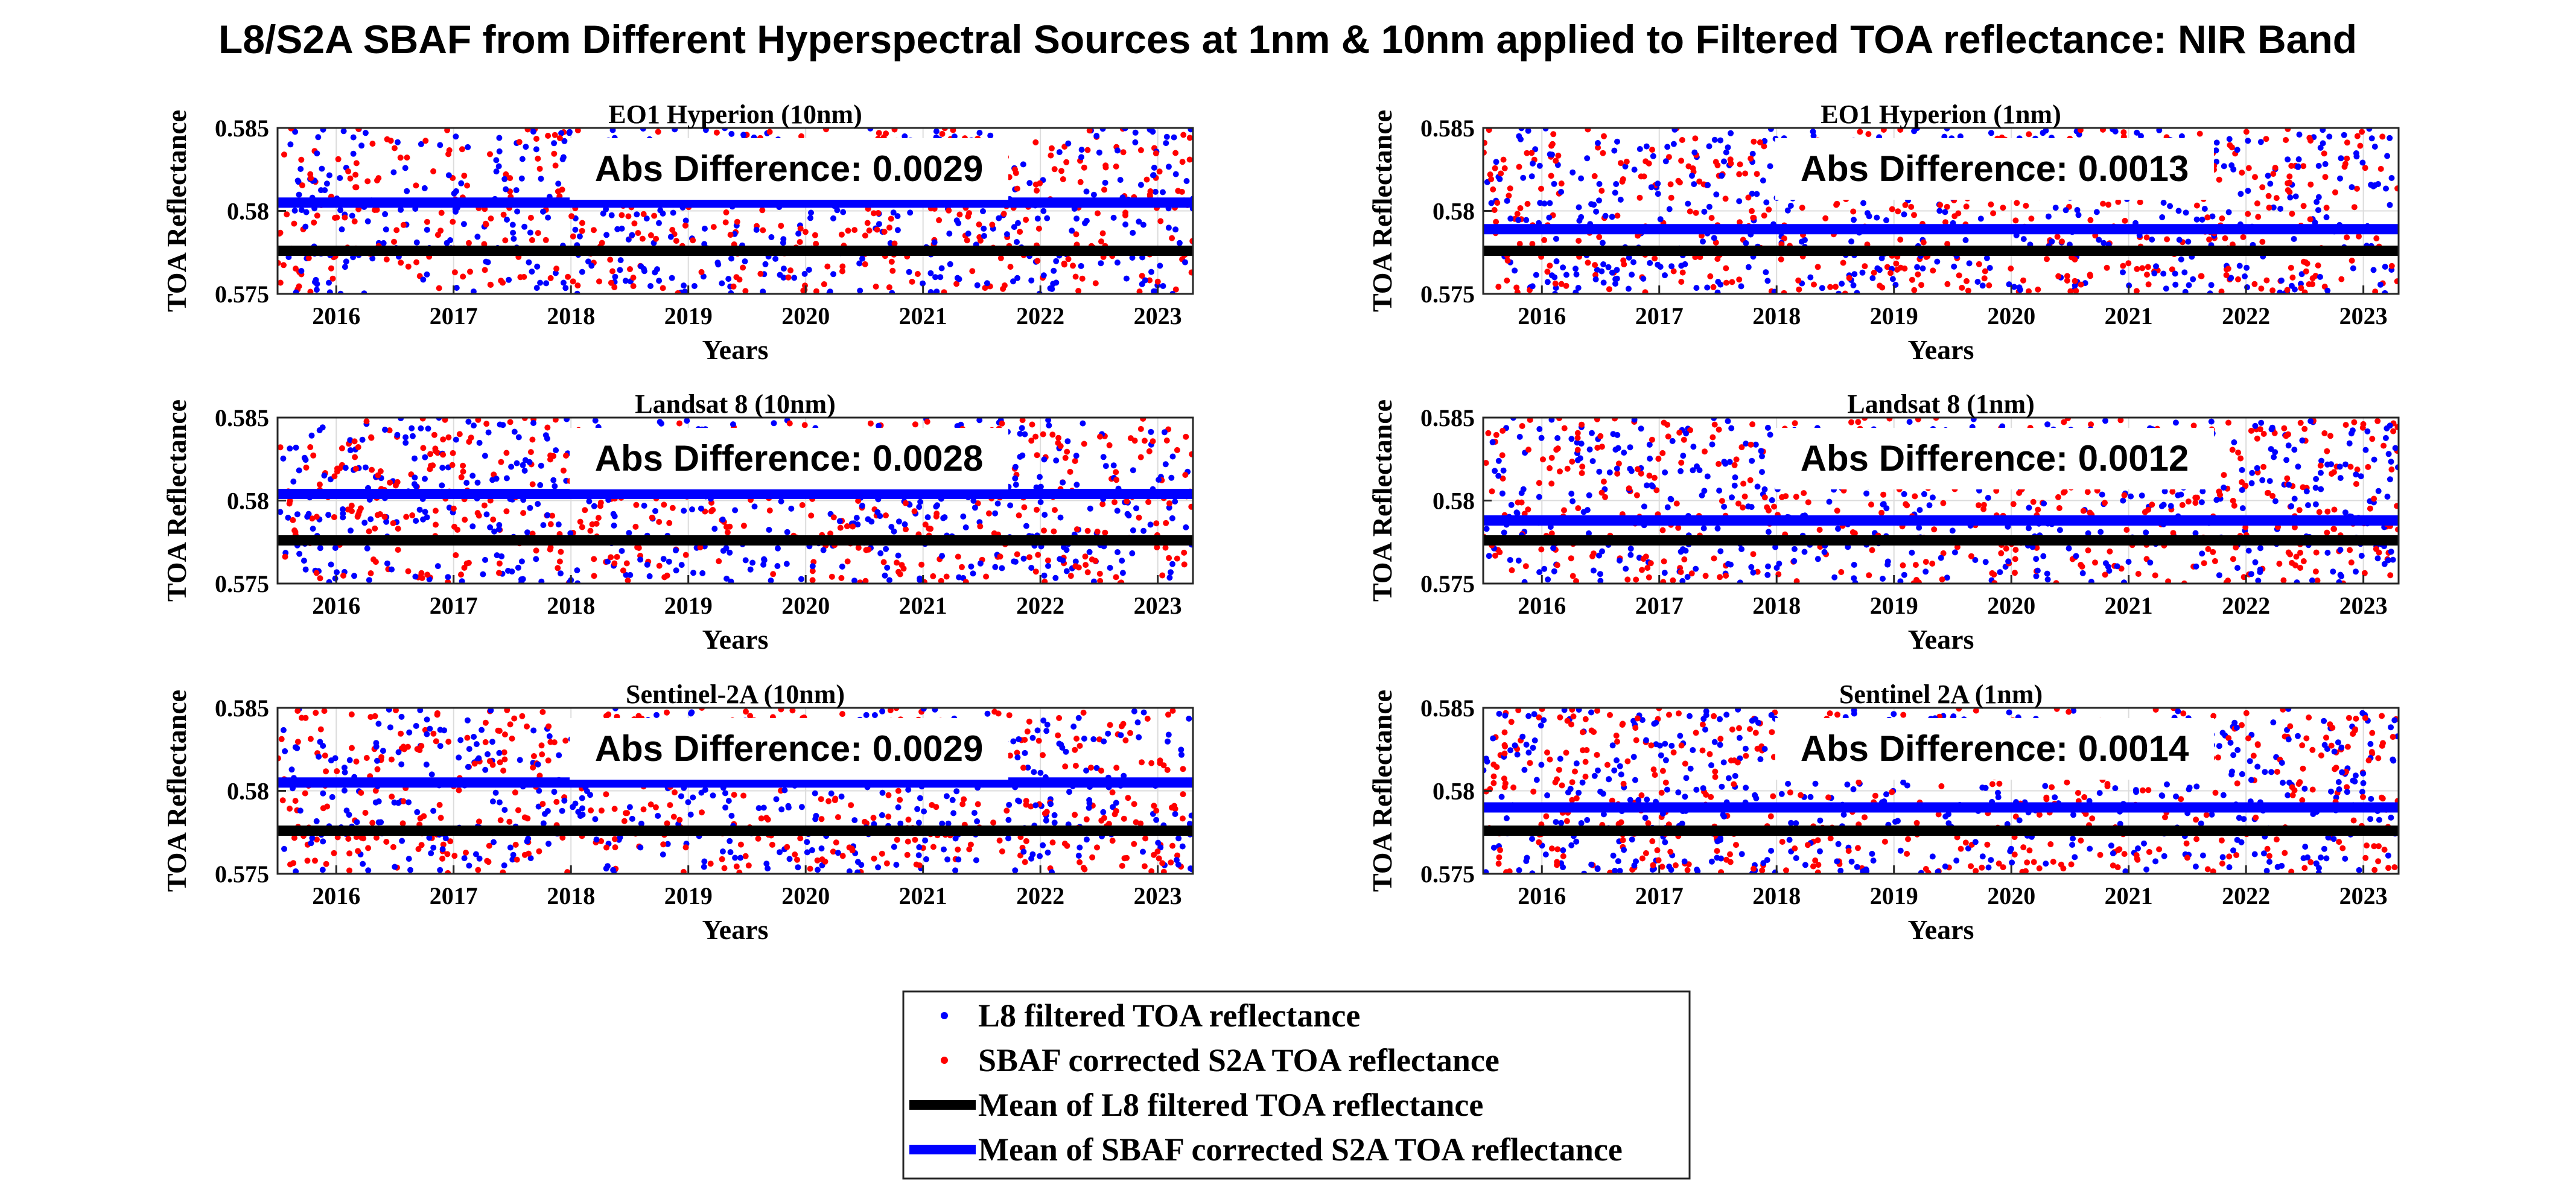 This screenshot has height=1190, width=2576. Describe the element at coordinates (336, 605) in the screenshot. I see `x-tick-label: 2016` at that location.